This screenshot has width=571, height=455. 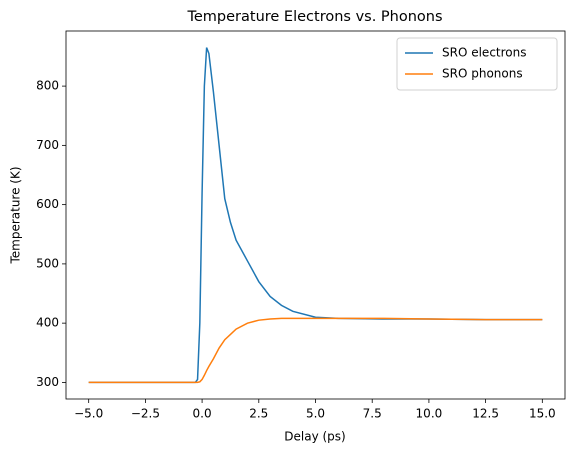 What do you see at coordinates (47, 263) in the screenshot?
I see `y-tick-label: 500` at bounding box center [47, 263].